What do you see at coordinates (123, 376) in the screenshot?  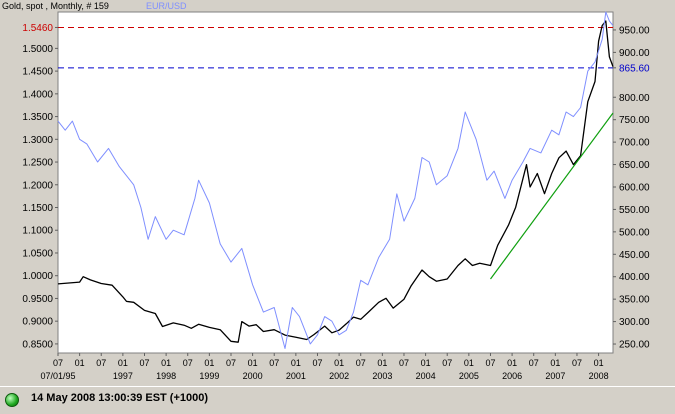 I see `x-axis-year-label: 1997` at bounding box center [123, 376].